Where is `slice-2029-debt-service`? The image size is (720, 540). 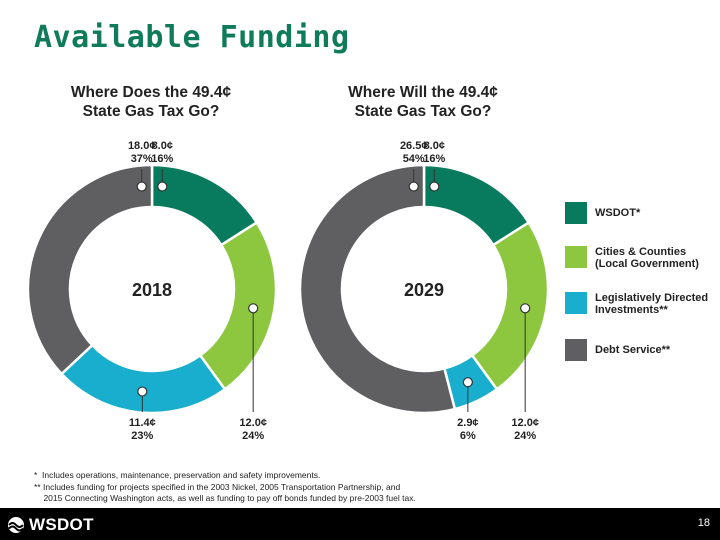
slice-2029-debt-service is located at coordinates (377, 289).